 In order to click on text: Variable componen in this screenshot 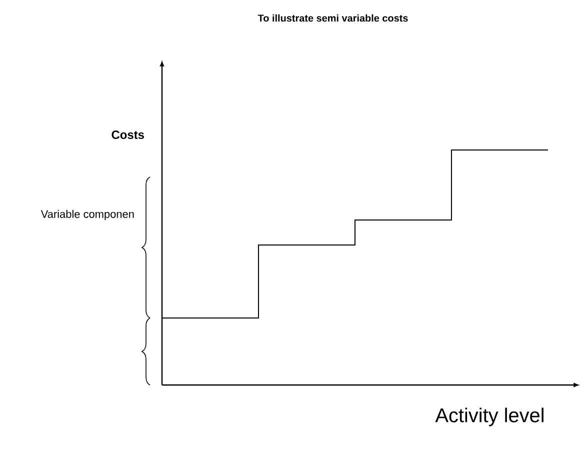, I will do `click(87, 215)`.